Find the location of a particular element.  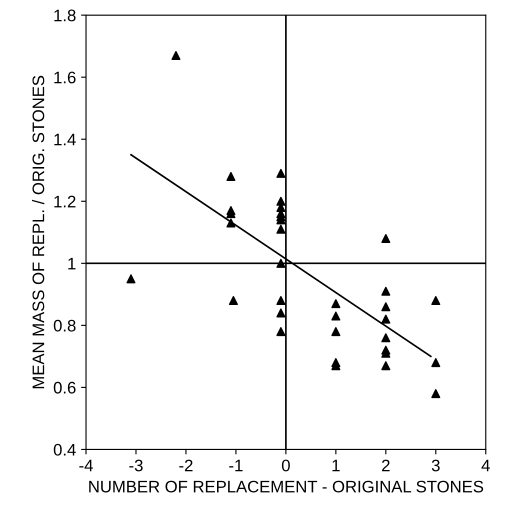

y-tick-label: 0.8 is located at coordinates (65, 326).